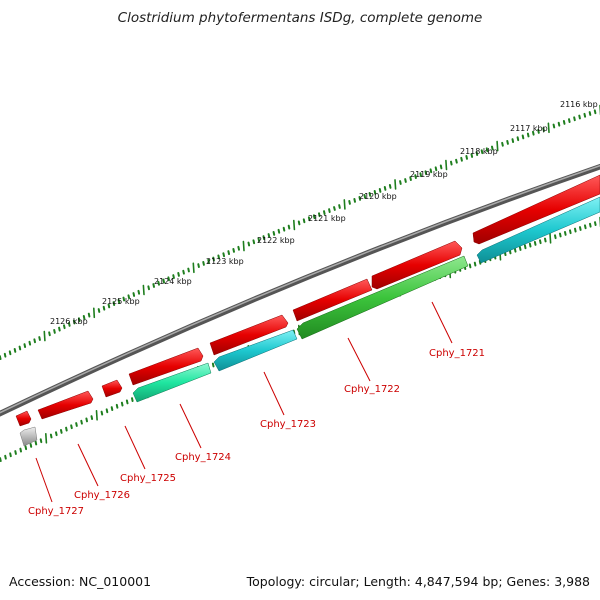 Image resolution: width=600 pixels, height=600 pixels. What do you see at coordinates (203, 457) in the screenshot?
I see `gene-label-cphy-1724: Cphy_1724` at bounding box center [203, 457].